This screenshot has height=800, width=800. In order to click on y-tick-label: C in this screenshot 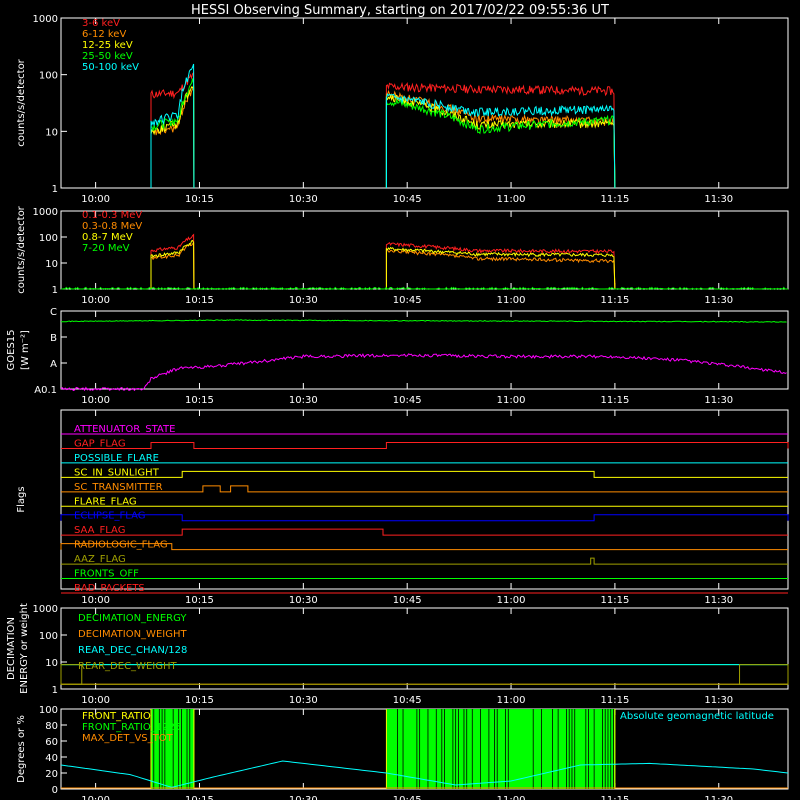, I will do `click(53, 312)`.